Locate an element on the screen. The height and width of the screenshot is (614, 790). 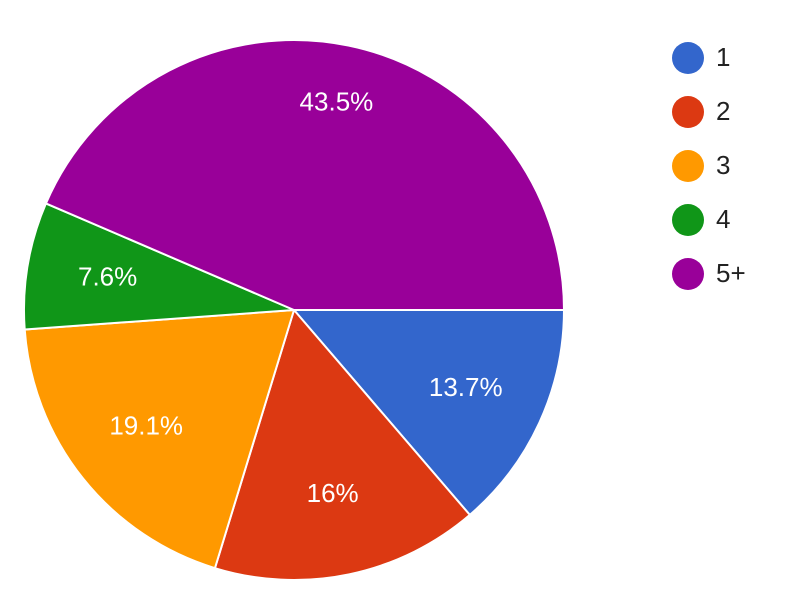
legend-label: 4 is located at coordinates (723, 219).